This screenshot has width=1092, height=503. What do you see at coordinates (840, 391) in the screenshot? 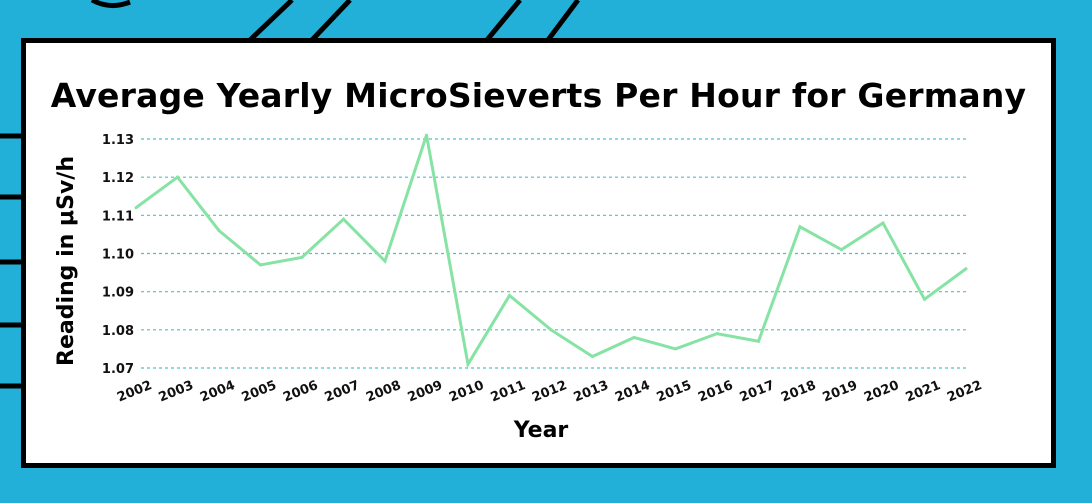
I see `x-tick-label: 2019` at bounding box center [840, 391].